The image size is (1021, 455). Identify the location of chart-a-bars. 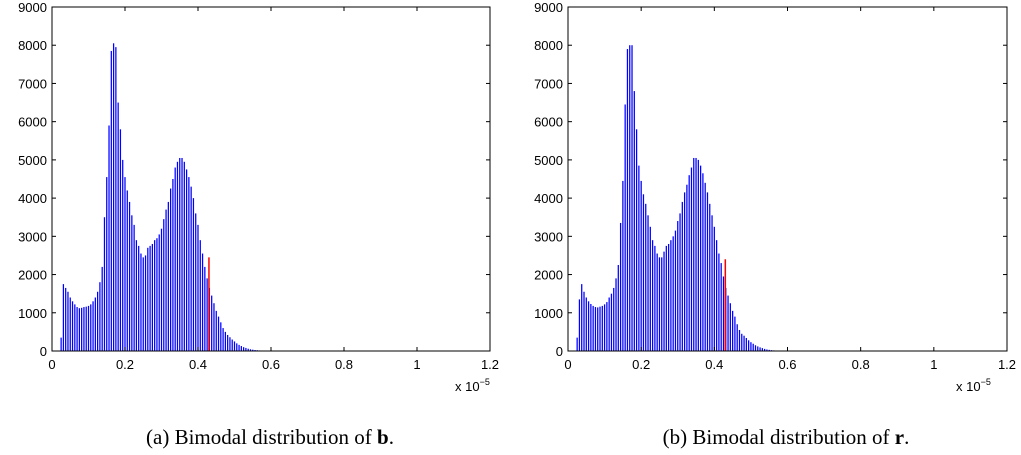
(165, 197).